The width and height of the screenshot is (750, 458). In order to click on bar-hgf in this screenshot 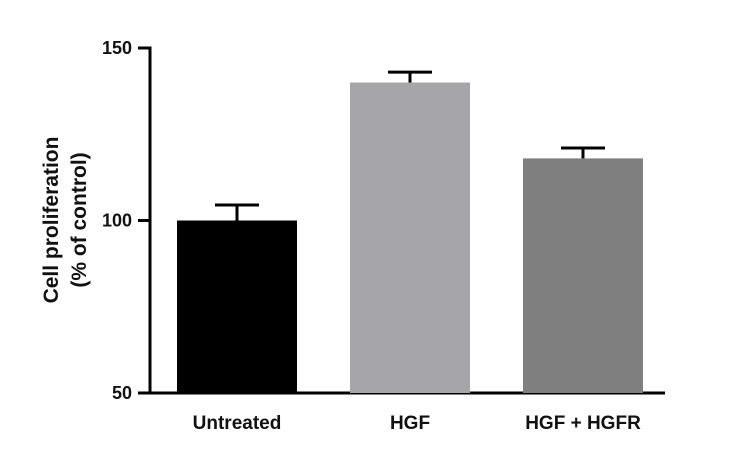, I will do `click(410, 237)`.